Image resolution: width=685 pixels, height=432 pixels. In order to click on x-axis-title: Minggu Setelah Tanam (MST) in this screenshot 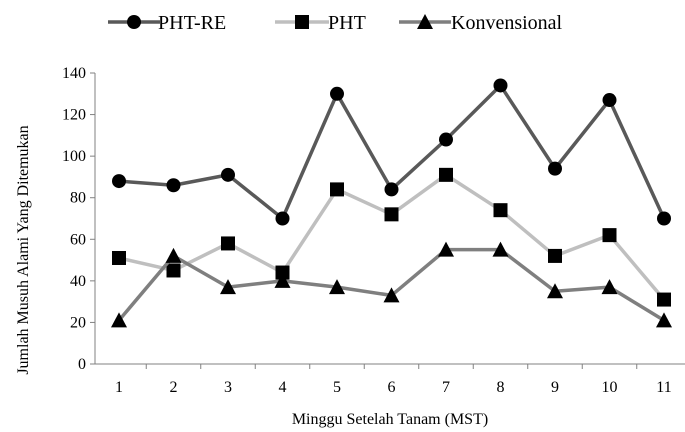, I will do `click(390, 419)`.